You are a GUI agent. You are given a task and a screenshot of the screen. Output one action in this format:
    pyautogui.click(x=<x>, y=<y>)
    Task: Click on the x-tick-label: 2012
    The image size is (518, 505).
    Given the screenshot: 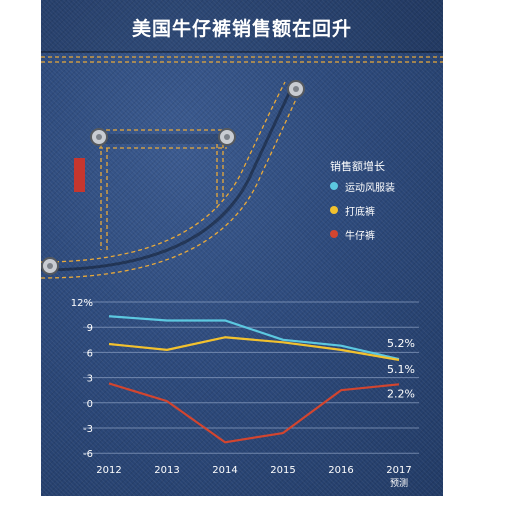 What is the action you would take?
    pyautogui.click(x=108, y=470)
    